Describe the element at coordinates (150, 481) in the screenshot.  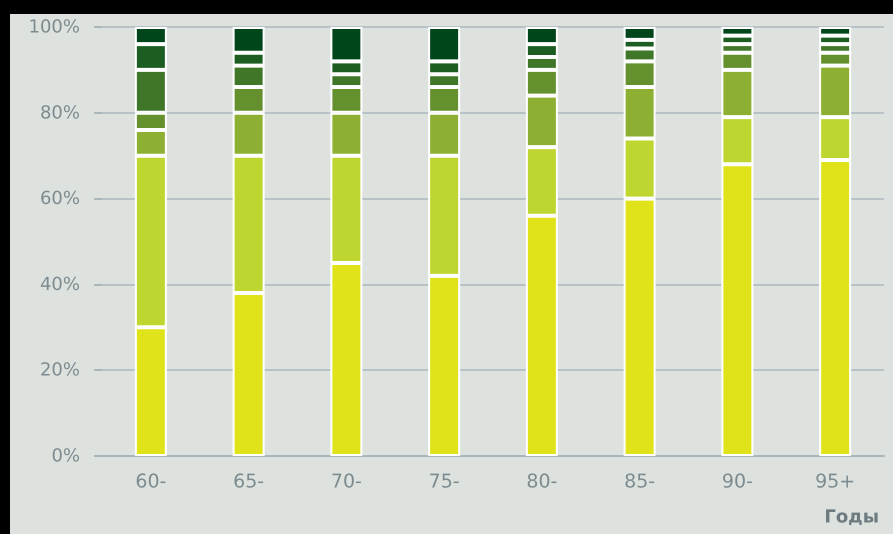
I see `x-tick-label: 60-` at that location.